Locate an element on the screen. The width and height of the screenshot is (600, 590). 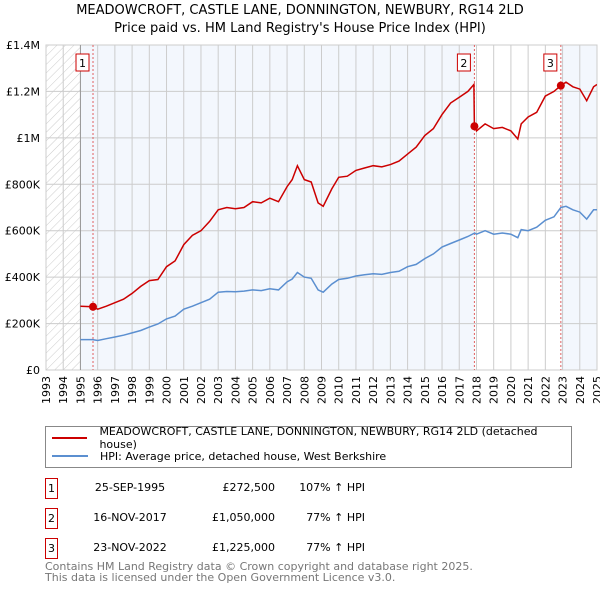
sale-hpi: 107% ↑ HPI is located at coordinates (332, 487).